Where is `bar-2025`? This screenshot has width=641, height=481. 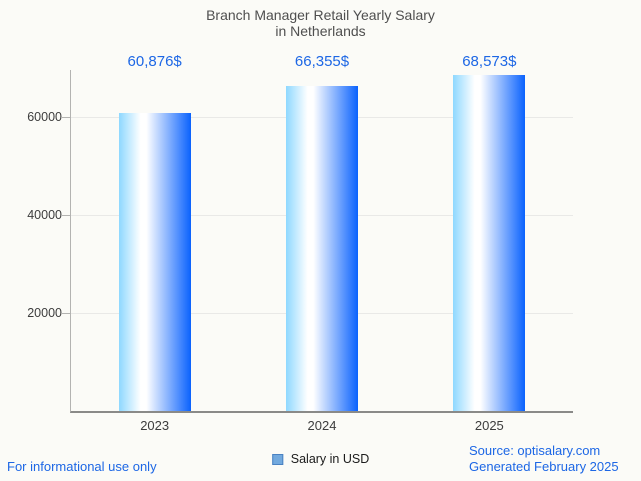
bar-2025 is located at coordinates (489, 243).